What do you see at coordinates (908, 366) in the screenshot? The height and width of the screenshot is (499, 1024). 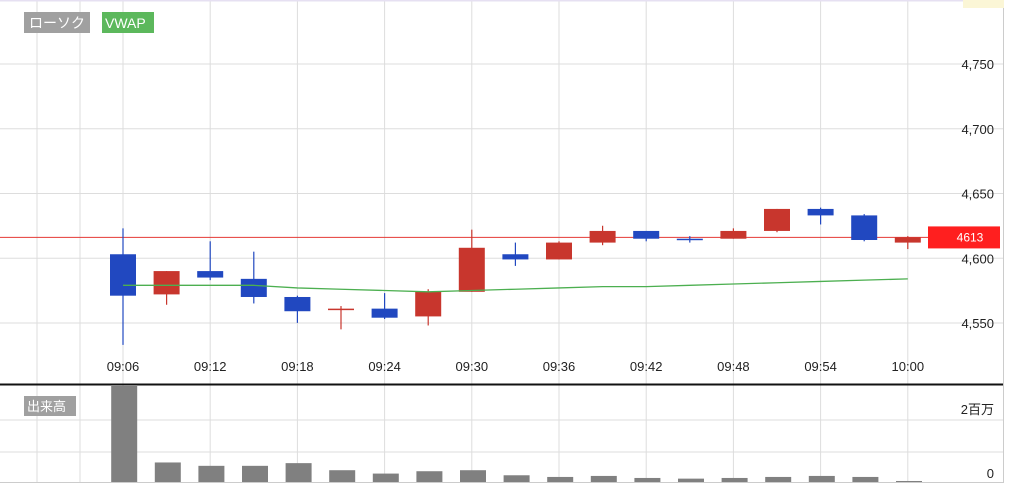 I see `time-tick-label: 10:00` at bounding box center [908, 366].